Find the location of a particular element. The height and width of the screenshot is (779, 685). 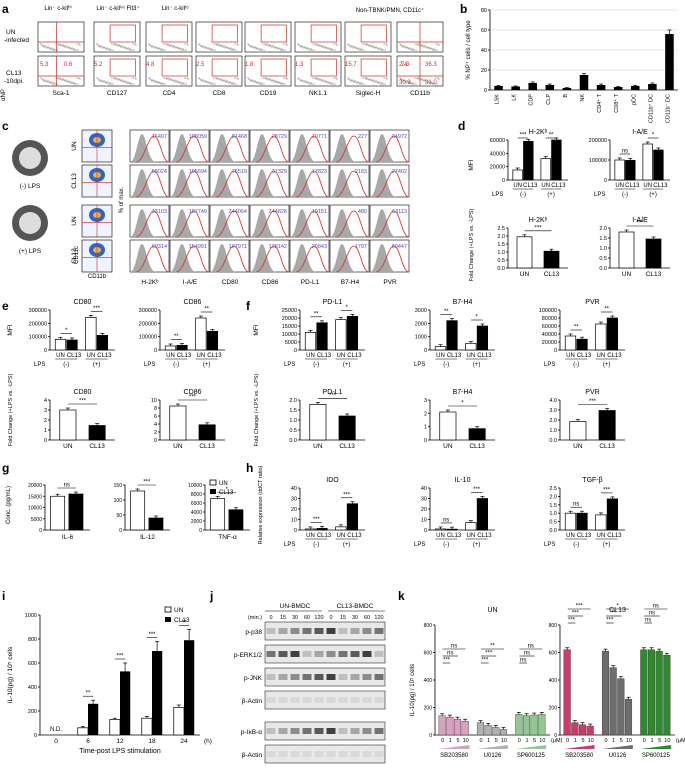

y-tick-label: 0 is located at coordinates (503, 181).